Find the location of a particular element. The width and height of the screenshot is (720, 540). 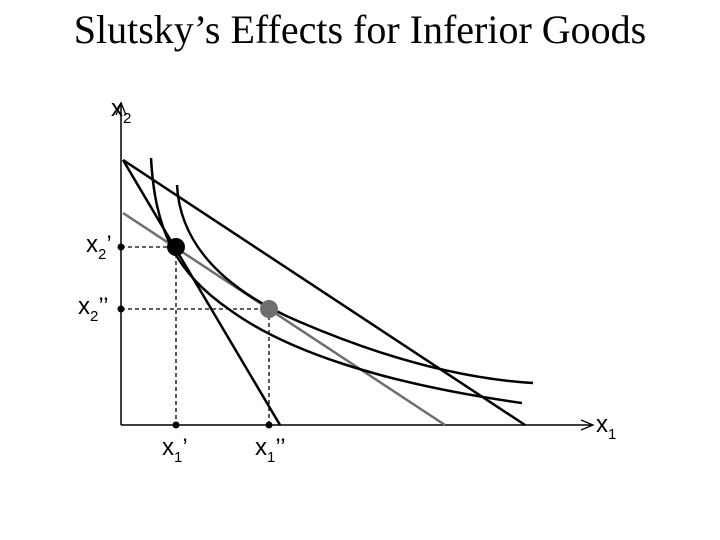

y-axis-arrow-icon is located at coordinates (121, 108).